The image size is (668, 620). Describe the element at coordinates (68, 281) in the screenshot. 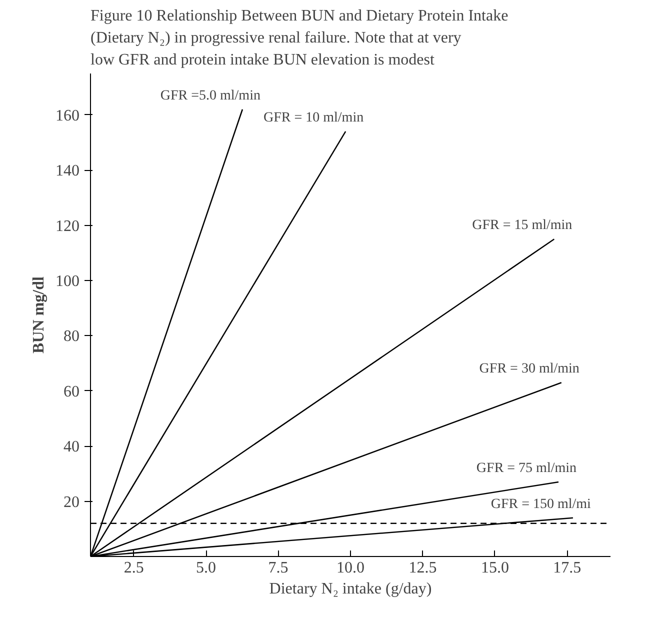

I see `y-tick-label: 100` at that location.